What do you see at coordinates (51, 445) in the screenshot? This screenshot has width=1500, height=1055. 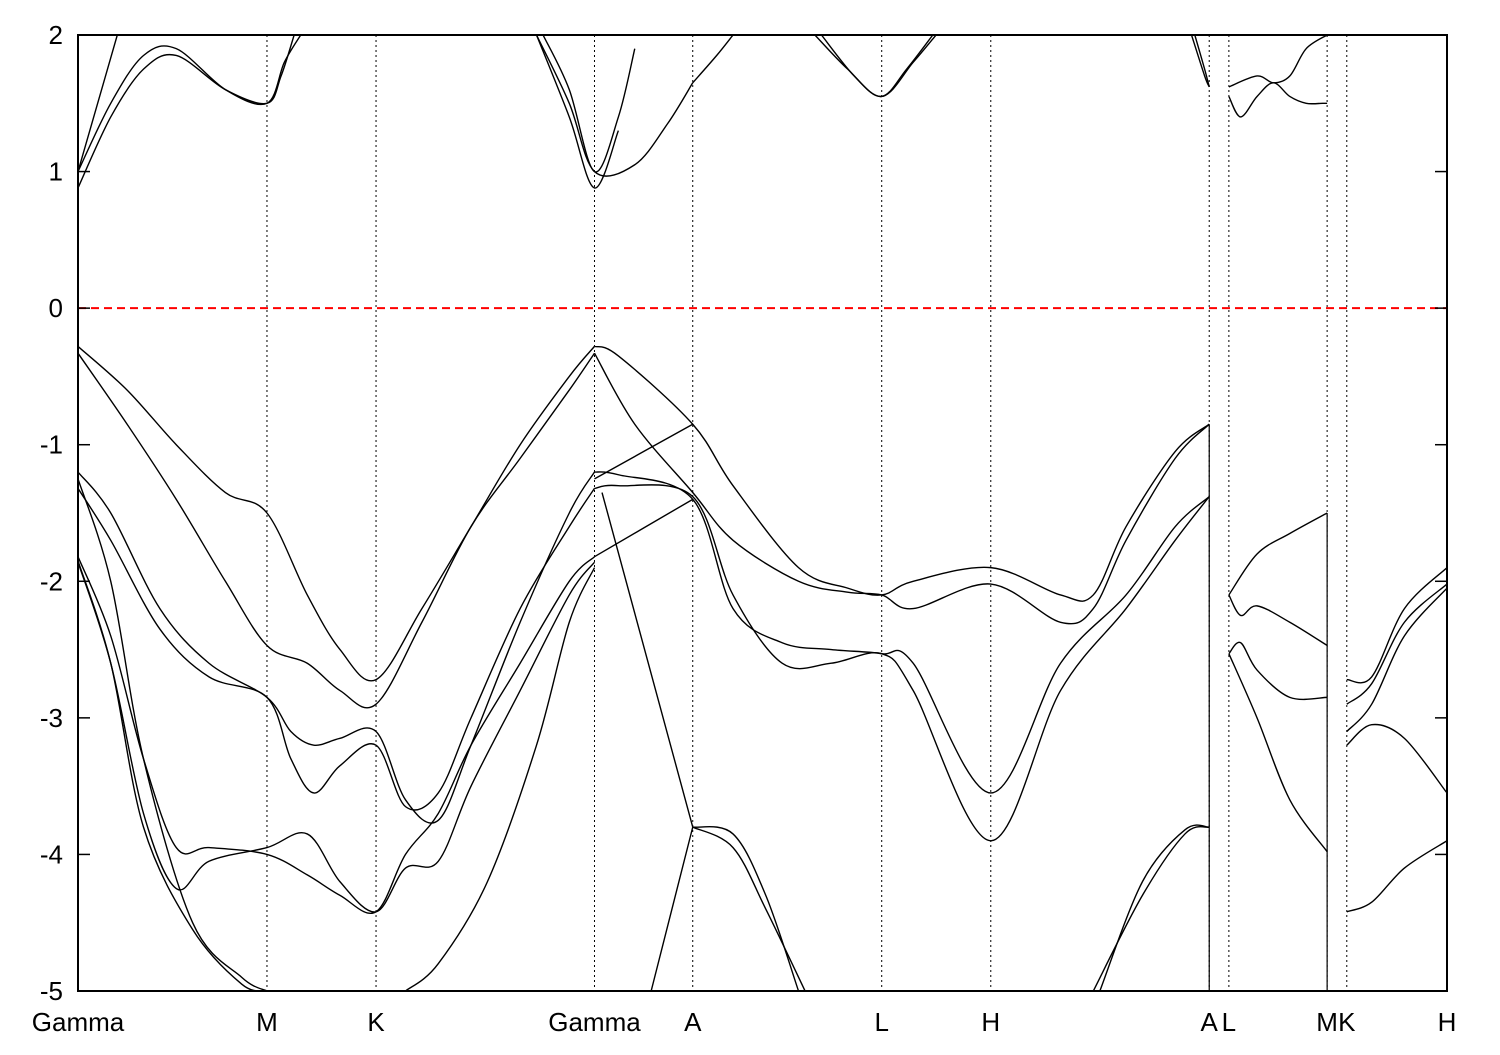 I see `y-tick-label: -1` at bounding box center [51, 445].